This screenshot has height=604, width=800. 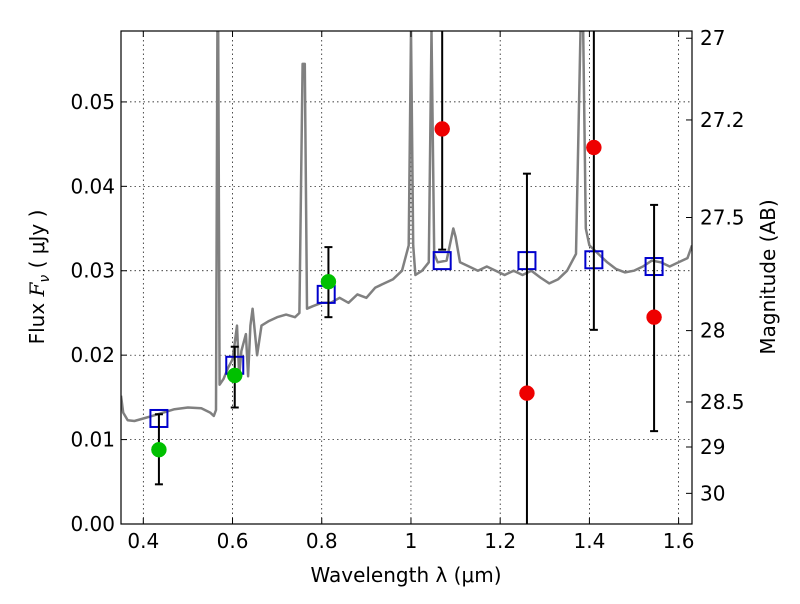 I want to click on y-tick-label: 0.05, so click(x=92, y=102).